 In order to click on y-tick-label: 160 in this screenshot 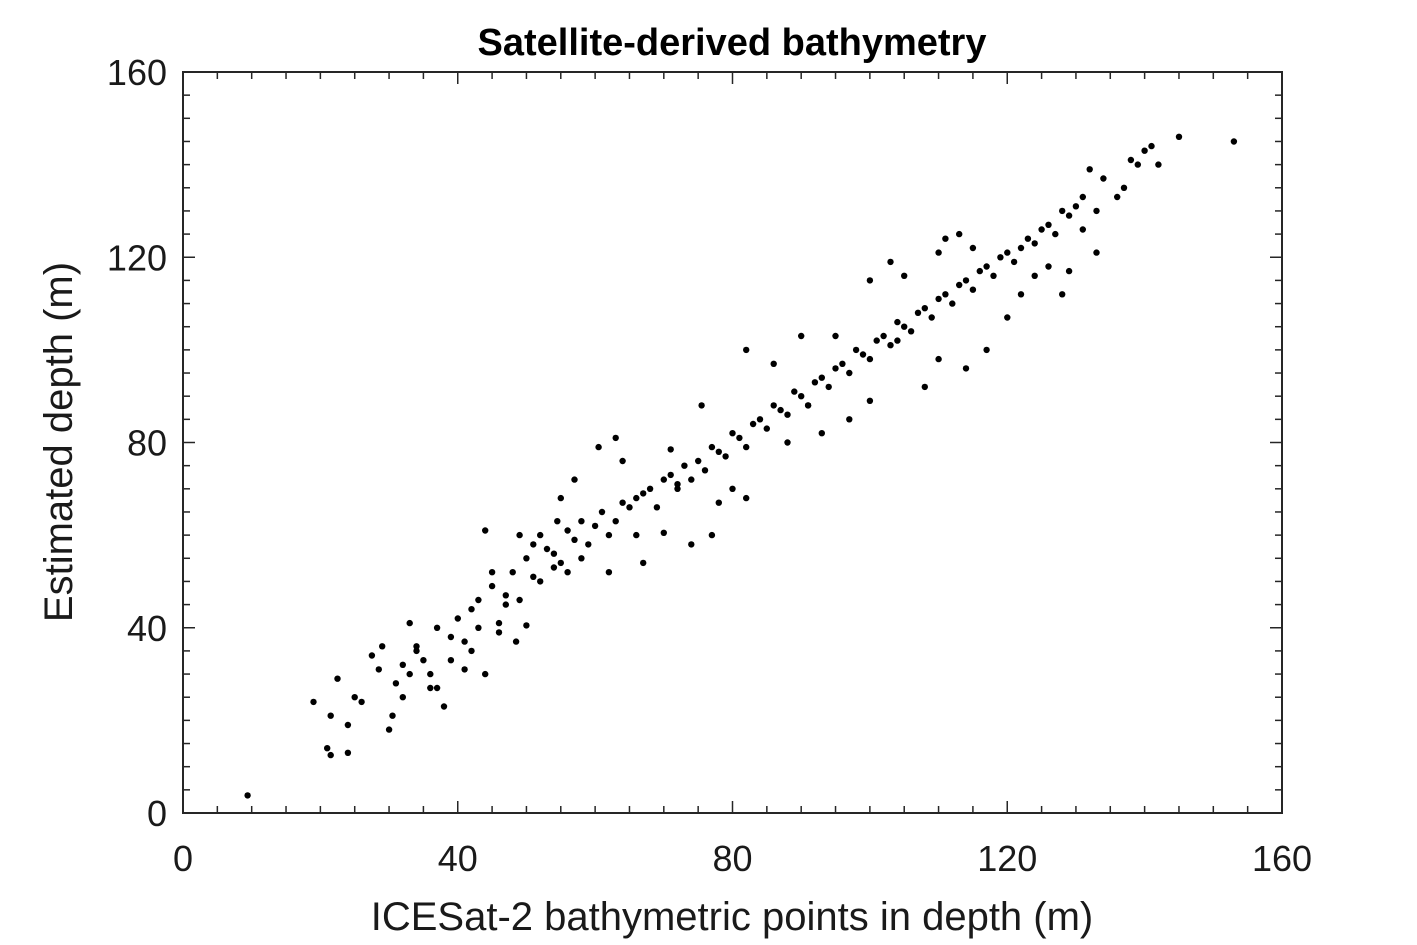, I will do `click(137, 72)`.